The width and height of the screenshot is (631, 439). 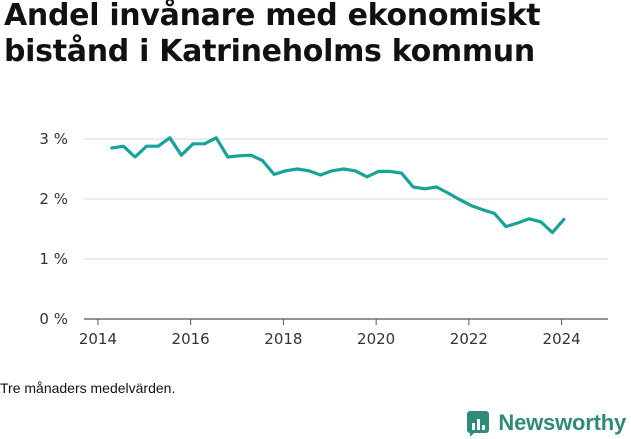 What do you see at coordinates (562, 339) in the screenshot?
I see `x-tick-label: 2024` at bounding box center [562, 339].